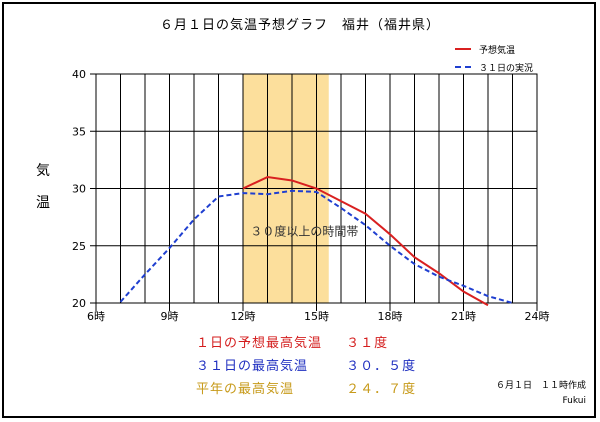 The image size is (600, 422). What do you see at coordinates (79, 303) in the screenshot?
I see `y-tick-label: 20` at bounding box center [79, 303].